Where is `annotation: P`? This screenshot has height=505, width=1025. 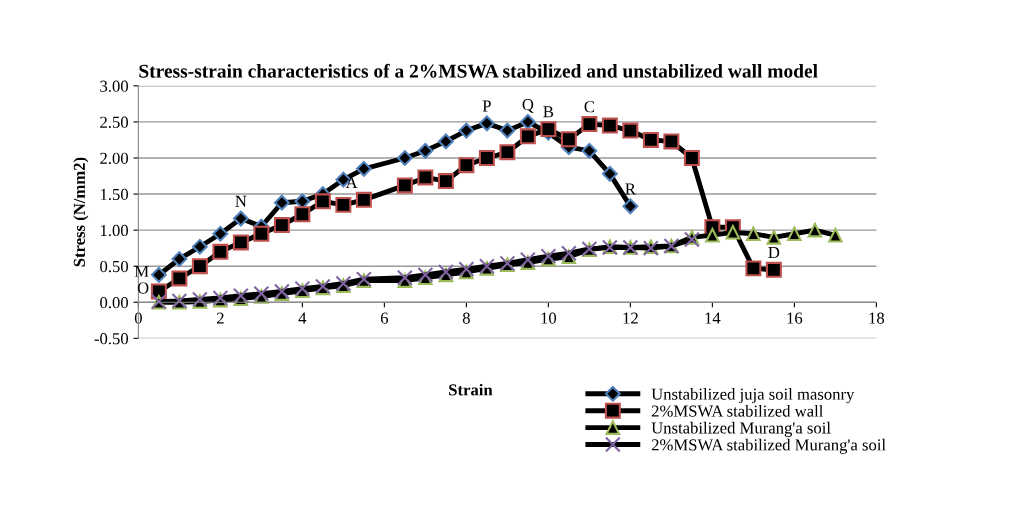 annotation: P is located at coordinates (486, 106).